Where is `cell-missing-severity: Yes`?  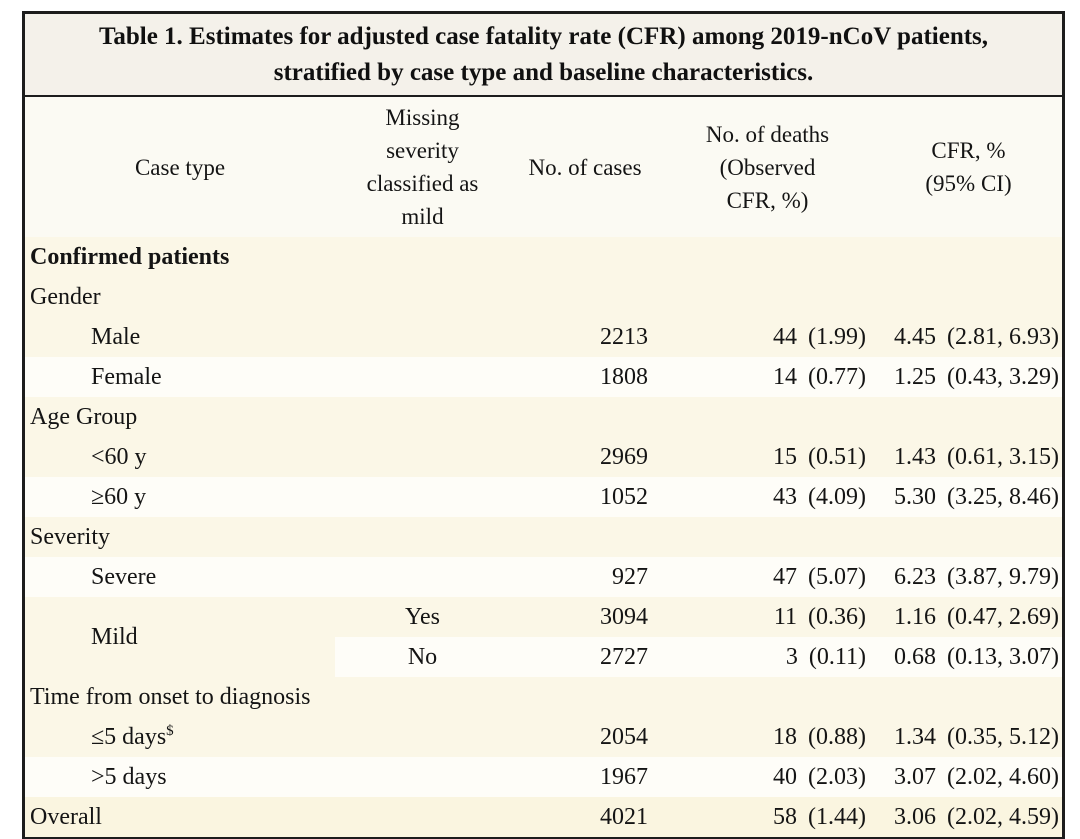
cell-missing-severity: Yes is located at coordinates (422, 616).